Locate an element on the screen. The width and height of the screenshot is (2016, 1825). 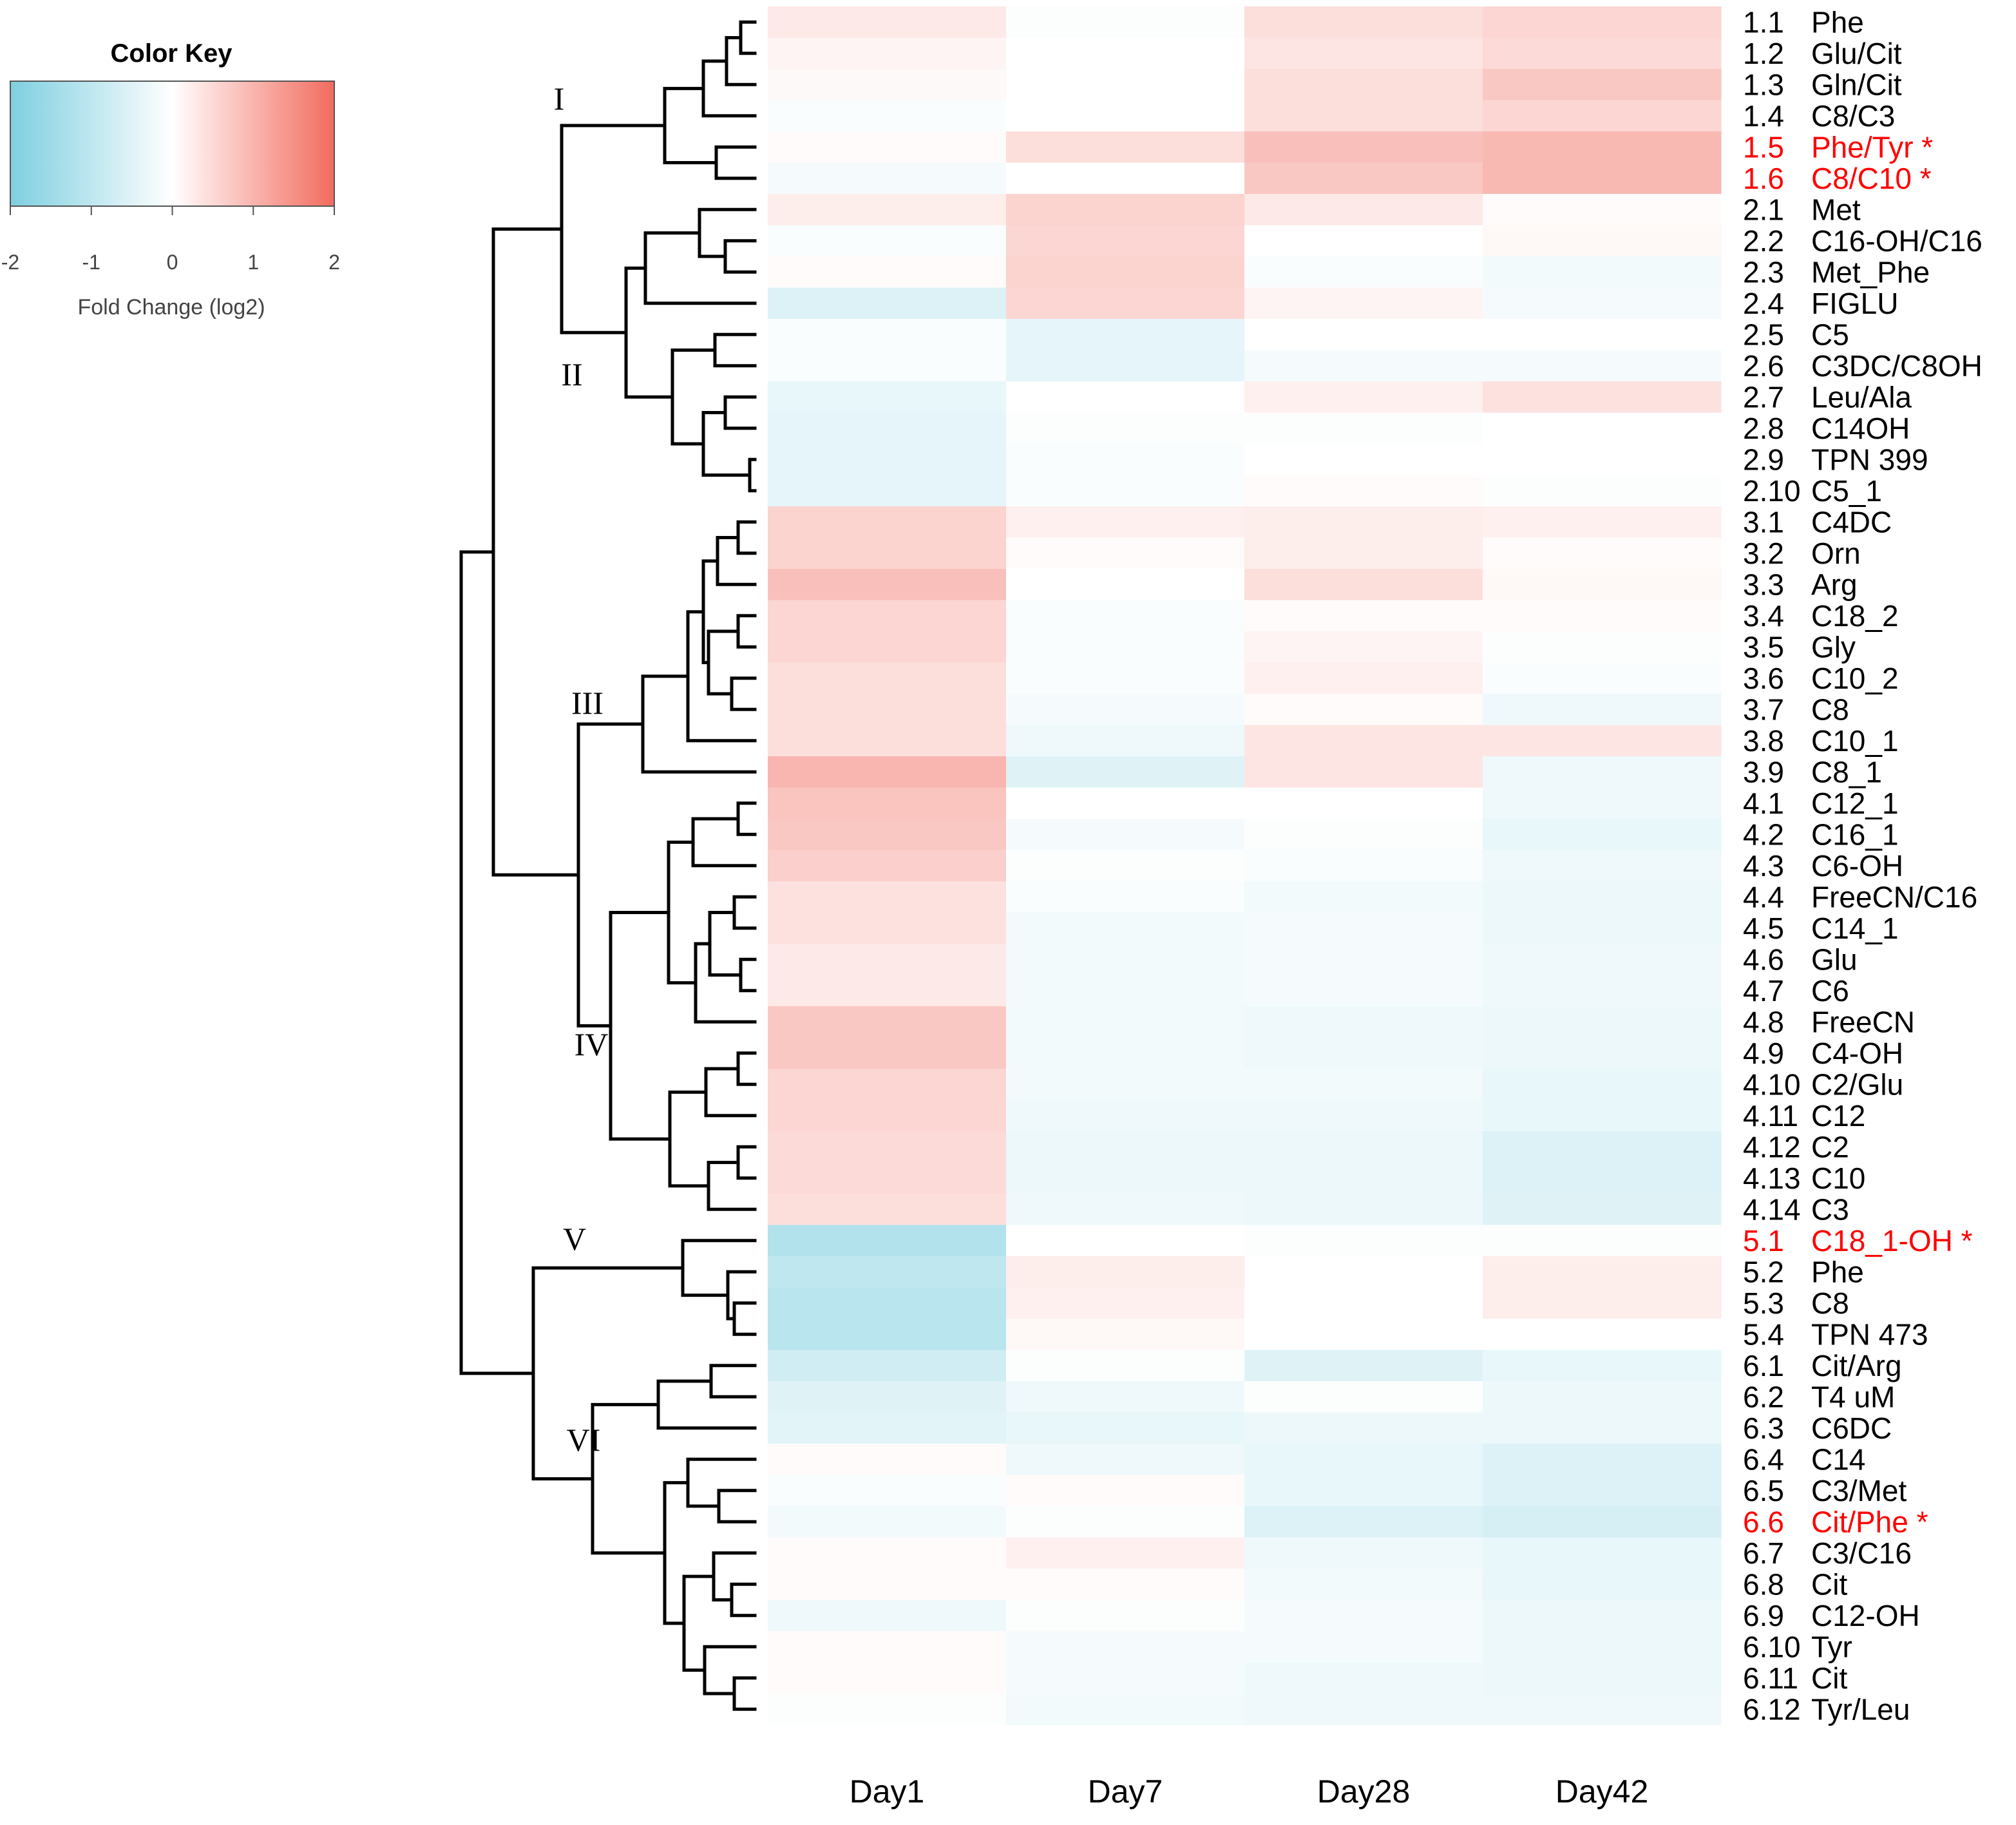
row-label: 1.1 Phe is located at coordinates (1803, 22).